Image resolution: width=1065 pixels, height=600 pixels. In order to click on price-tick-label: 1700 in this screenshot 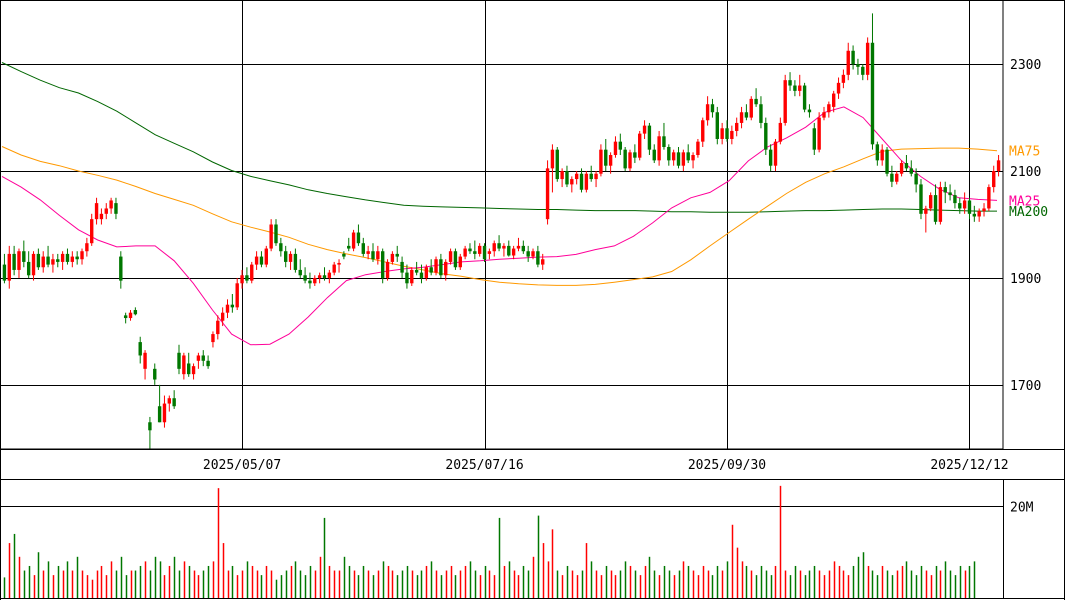, I will do `click(1025, 386)`.